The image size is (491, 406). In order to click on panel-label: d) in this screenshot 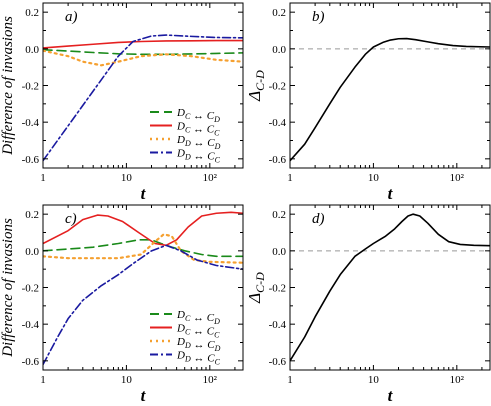, I will do `click(318, 219)`.